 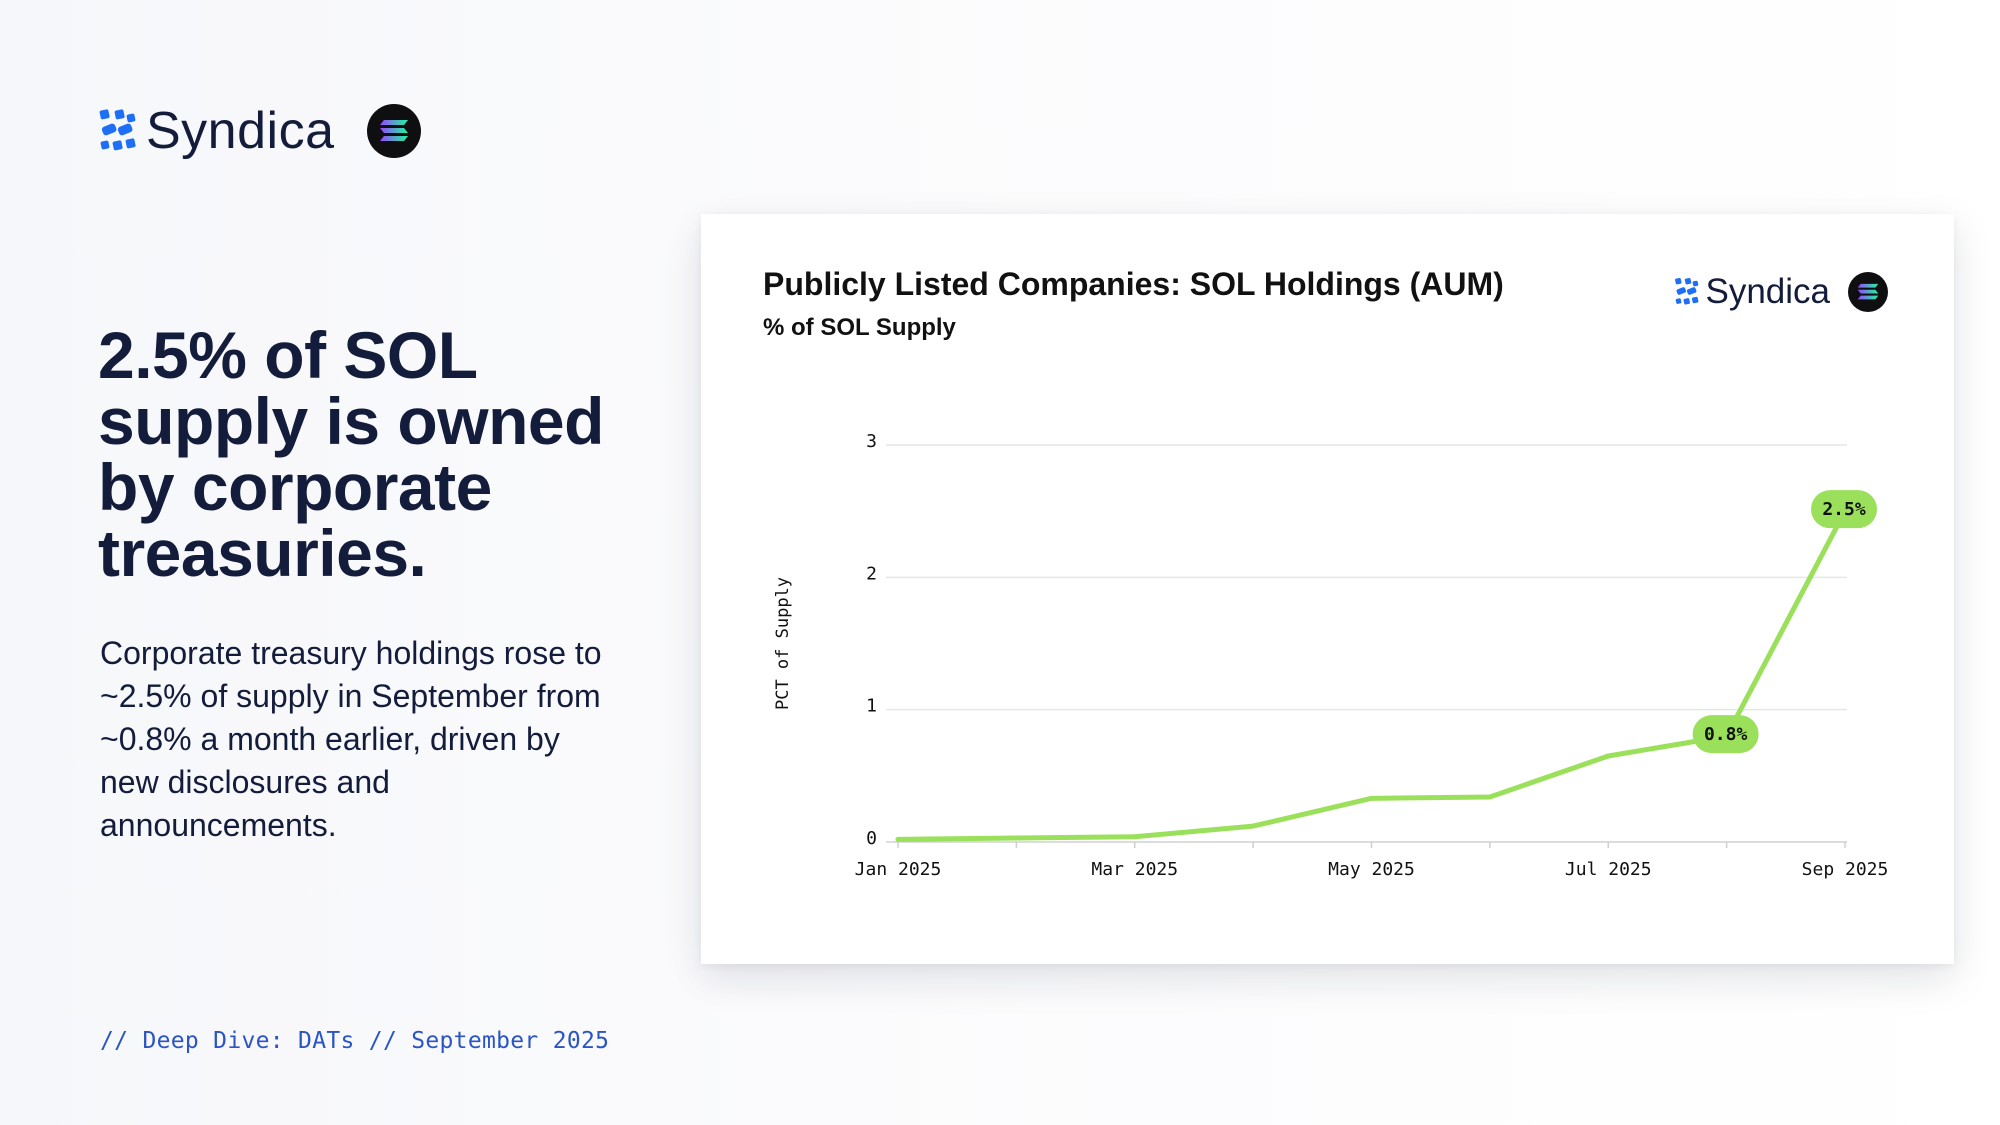 What do you see at coordinates (1371, 869) in the screenshot?
I see `x-tick-label: May 2025` at bounding box center [1371, 869].